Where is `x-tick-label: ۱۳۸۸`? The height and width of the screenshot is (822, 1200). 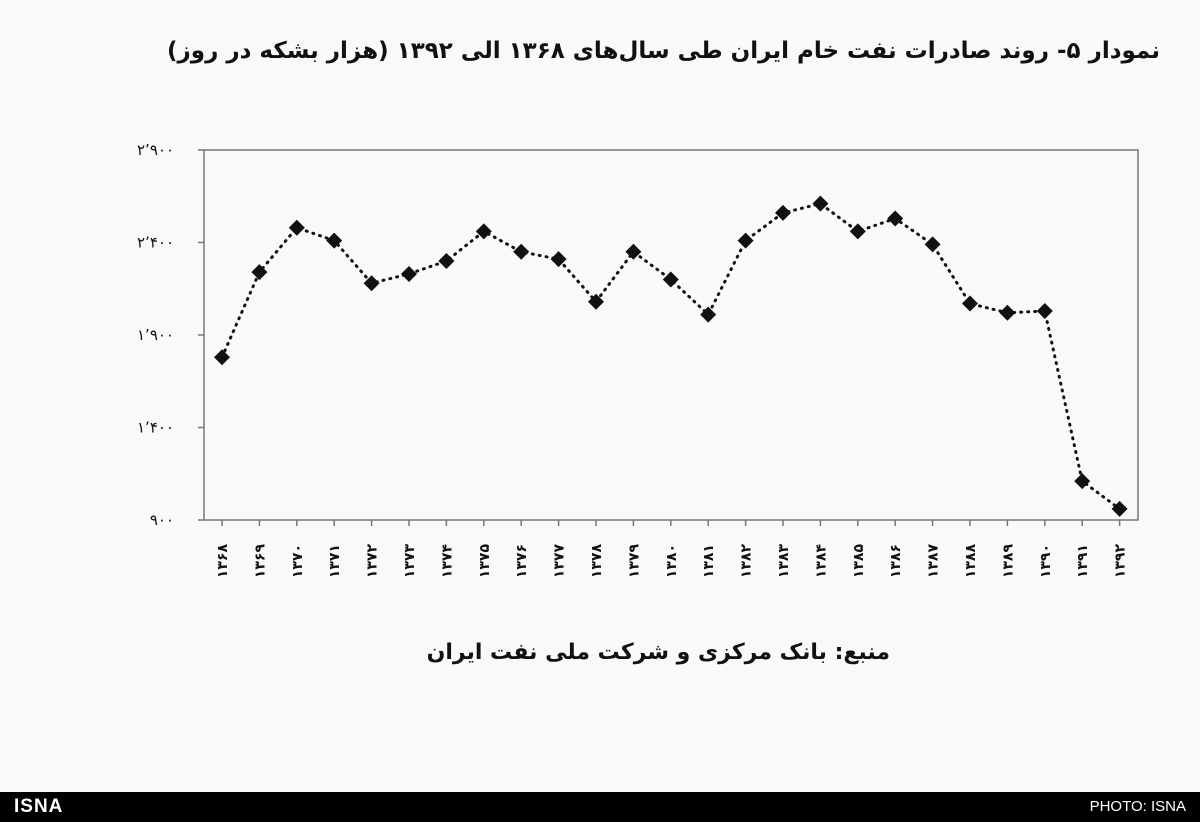
x-tick-label: ۱۳۸۸ is located at coordinates (971, 561).